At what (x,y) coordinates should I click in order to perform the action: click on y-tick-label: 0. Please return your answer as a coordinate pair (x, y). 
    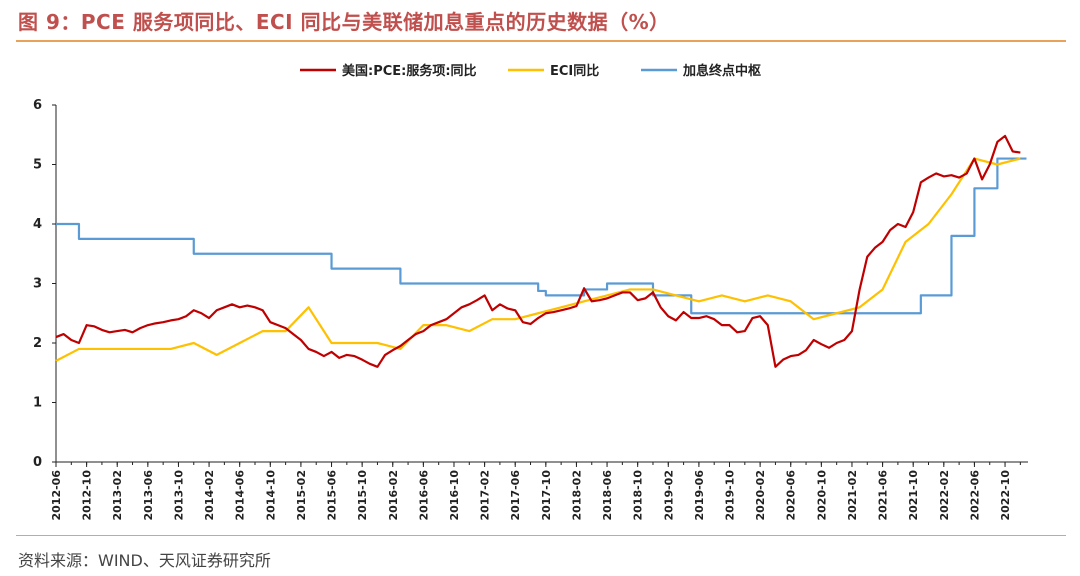
    Looking at the image, I should click on (37, 462).